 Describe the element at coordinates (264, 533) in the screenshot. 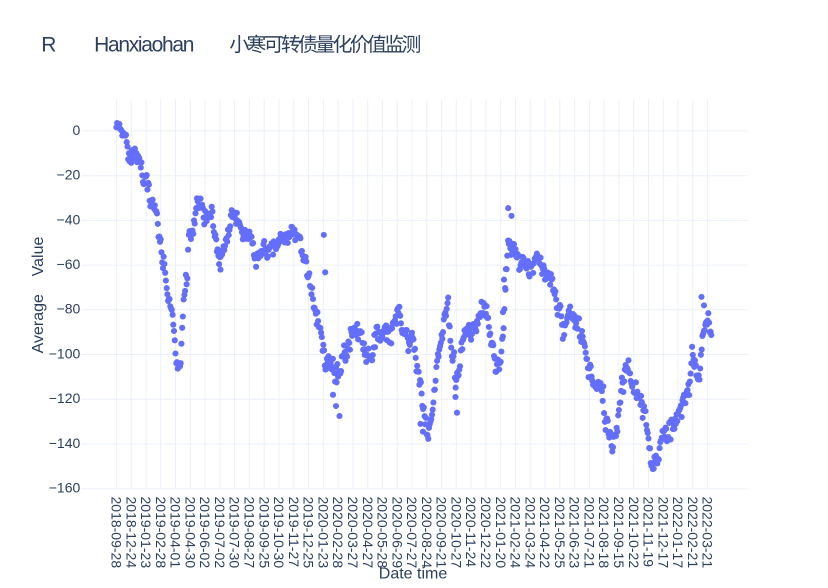

I see `svg-text: 2019-09-25` at that location.